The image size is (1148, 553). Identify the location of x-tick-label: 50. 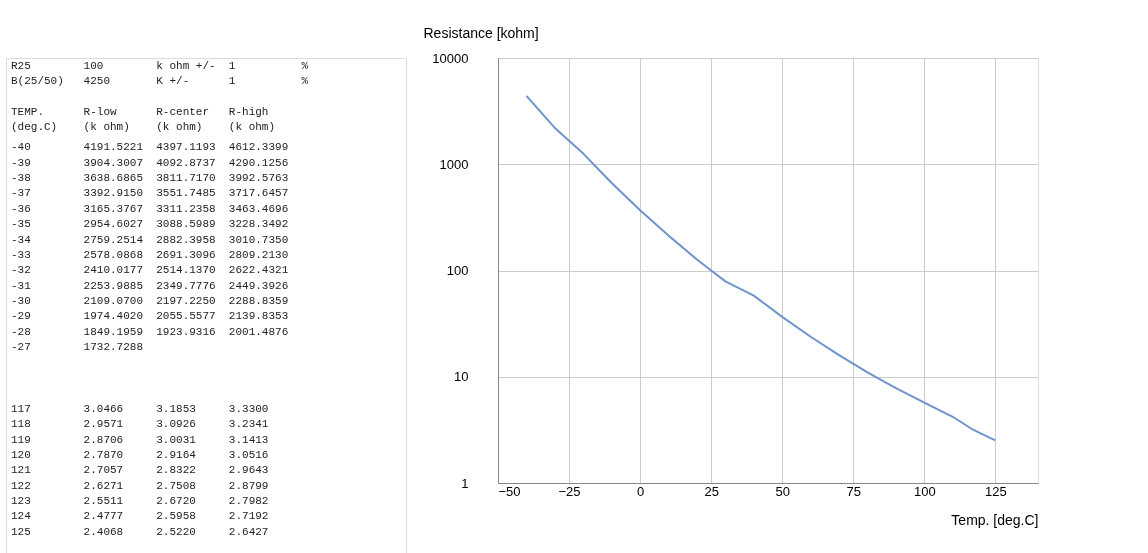
(782, 491).